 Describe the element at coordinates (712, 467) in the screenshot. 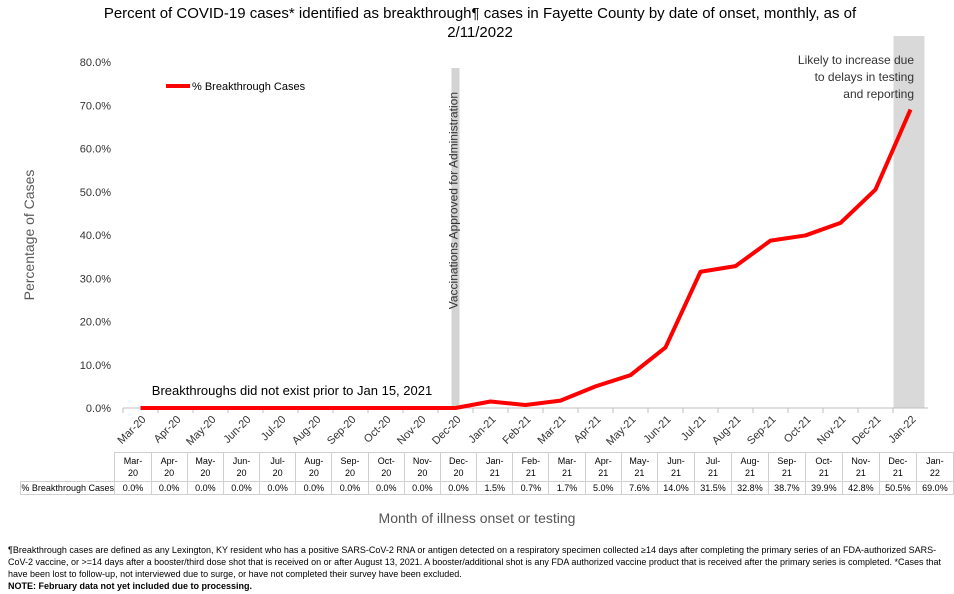

I see `table-category: Jul- 21` at that location.